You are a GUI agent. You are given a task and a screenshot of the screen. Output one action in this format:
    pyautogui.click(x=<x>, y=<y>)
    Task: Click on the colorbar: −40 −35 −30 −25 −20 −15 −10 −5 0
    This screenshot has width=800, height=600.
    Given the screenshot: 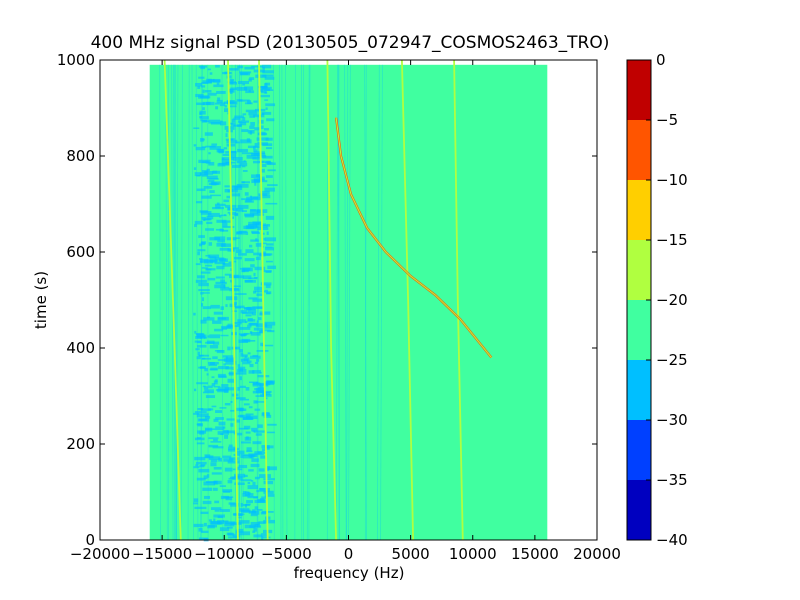 What is the action you would take?
    pyautogui.click(x=657, y=300)
    